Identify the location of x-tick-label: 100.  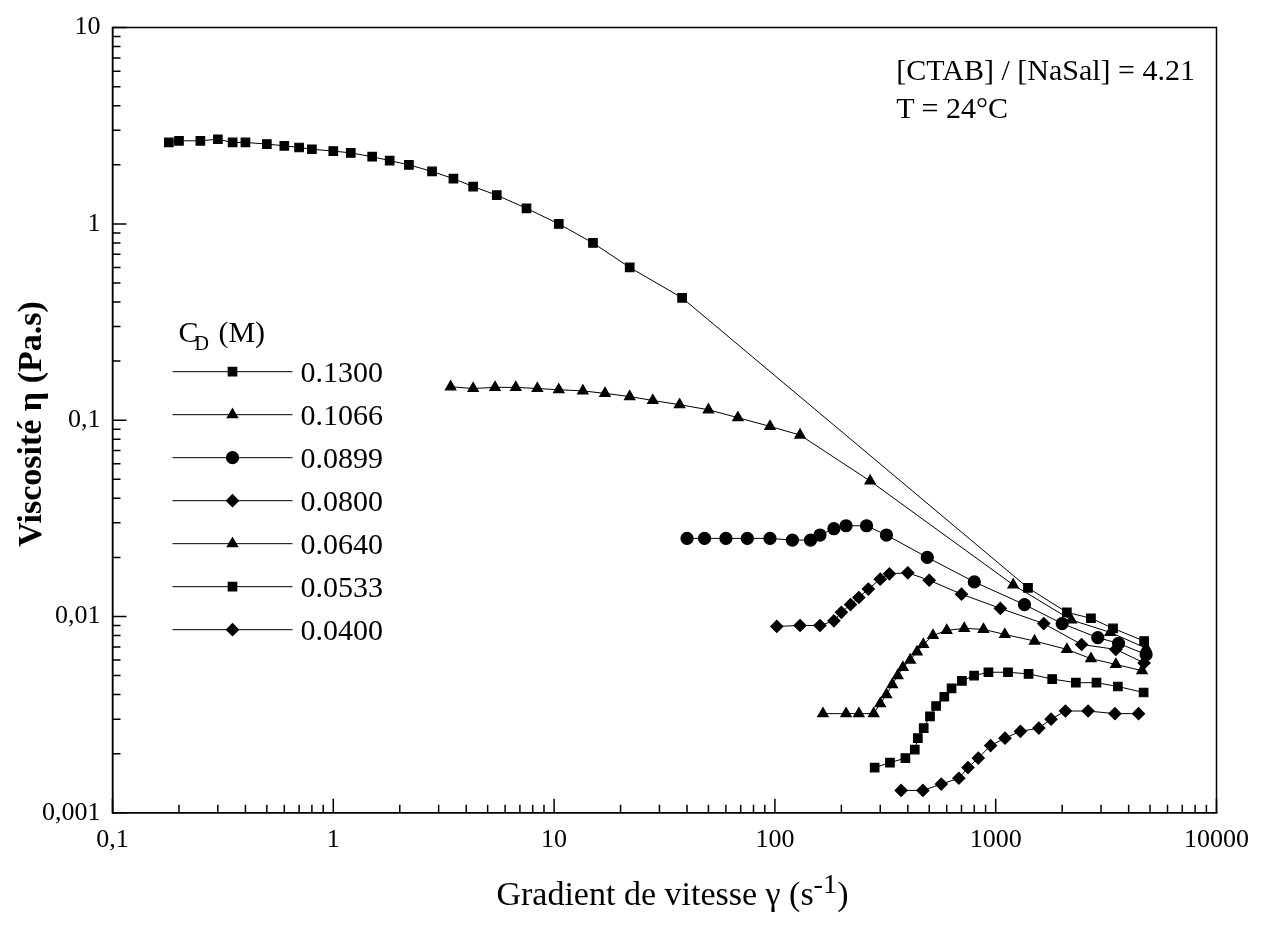
(775, 839).